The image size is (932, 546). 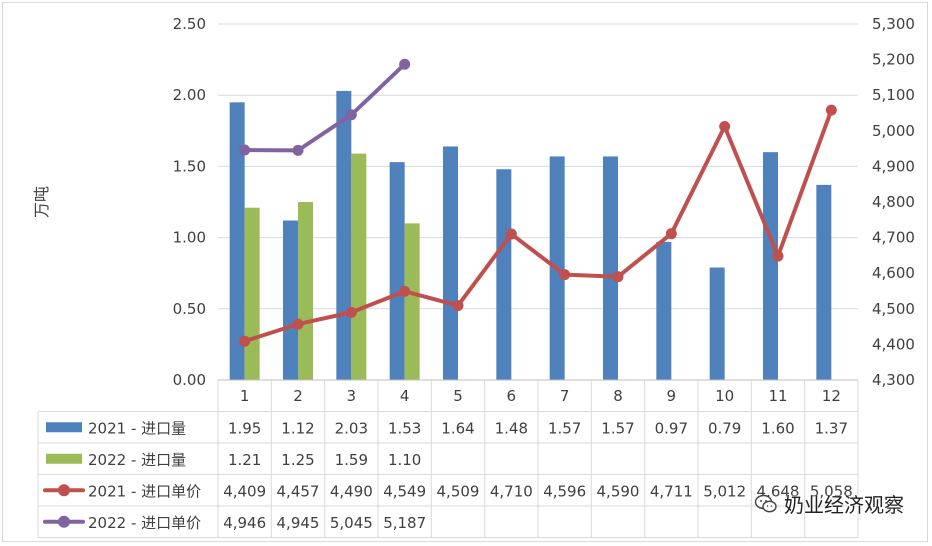 I want to click on left-tick-label: 2.50, so click(x=189, y=24).